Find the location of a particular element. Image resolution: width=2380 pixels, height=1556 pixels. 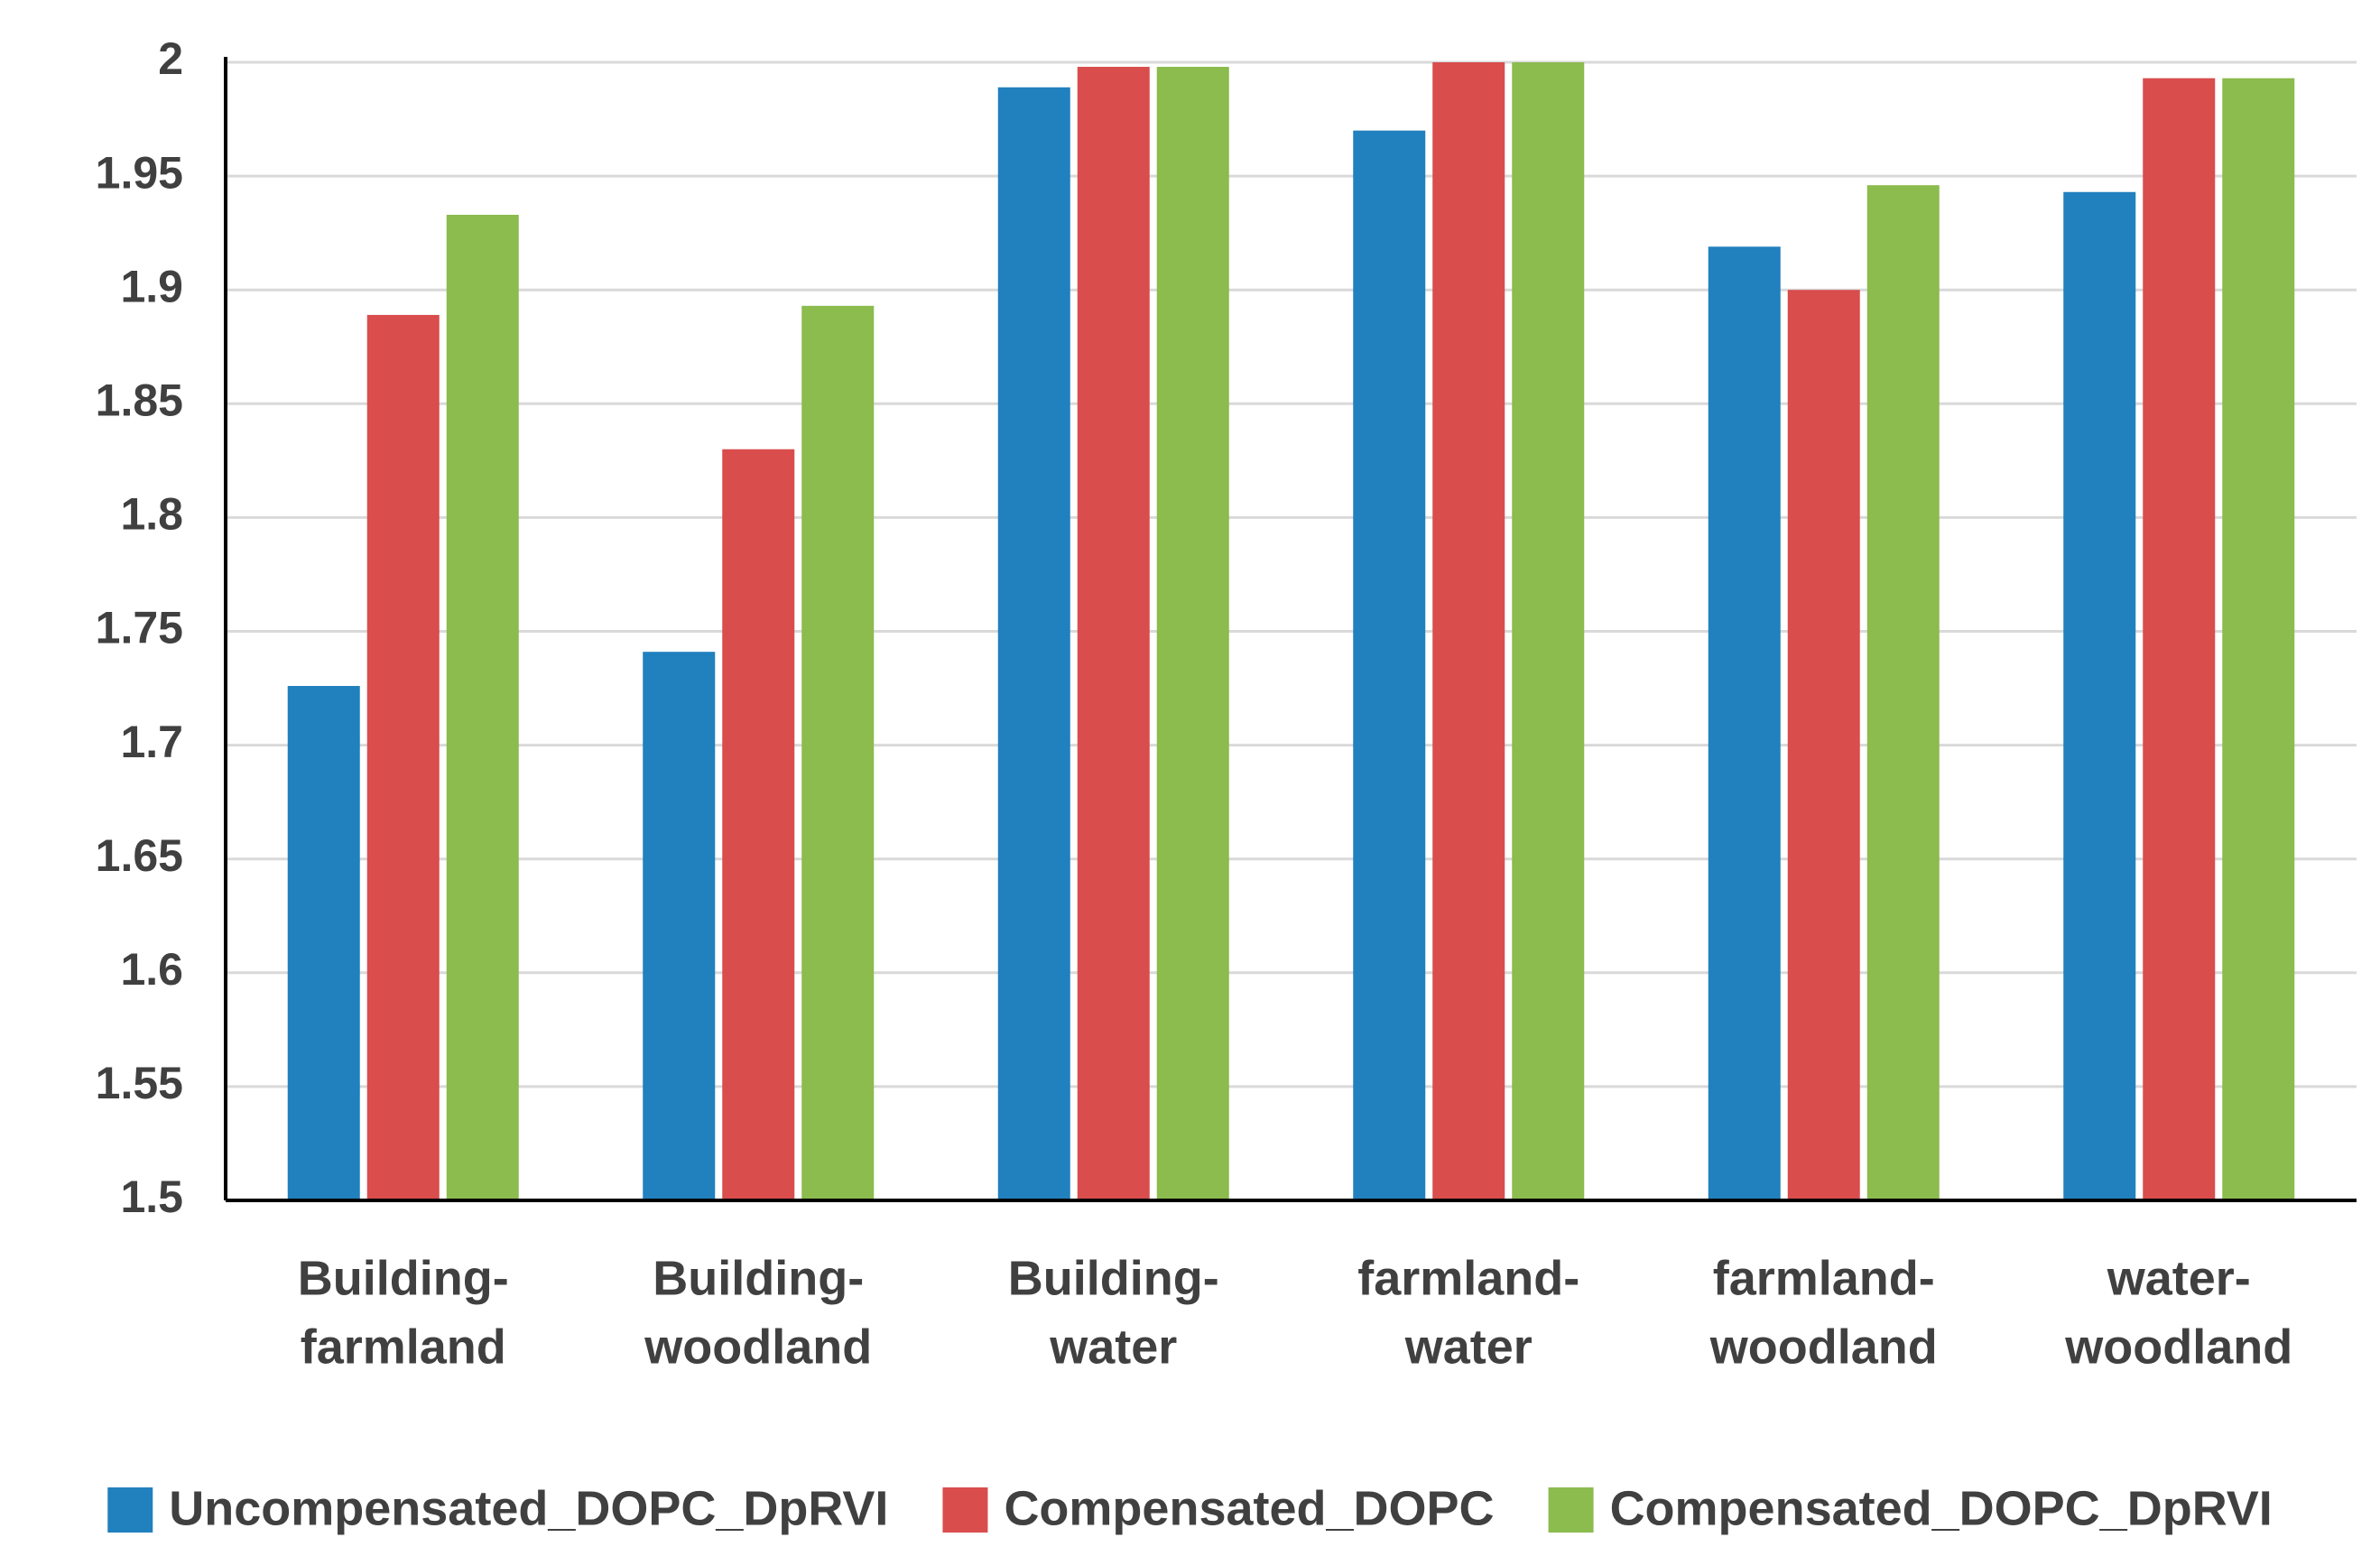

y-tick-label: 1.6 is located at coordinates (152, 969).